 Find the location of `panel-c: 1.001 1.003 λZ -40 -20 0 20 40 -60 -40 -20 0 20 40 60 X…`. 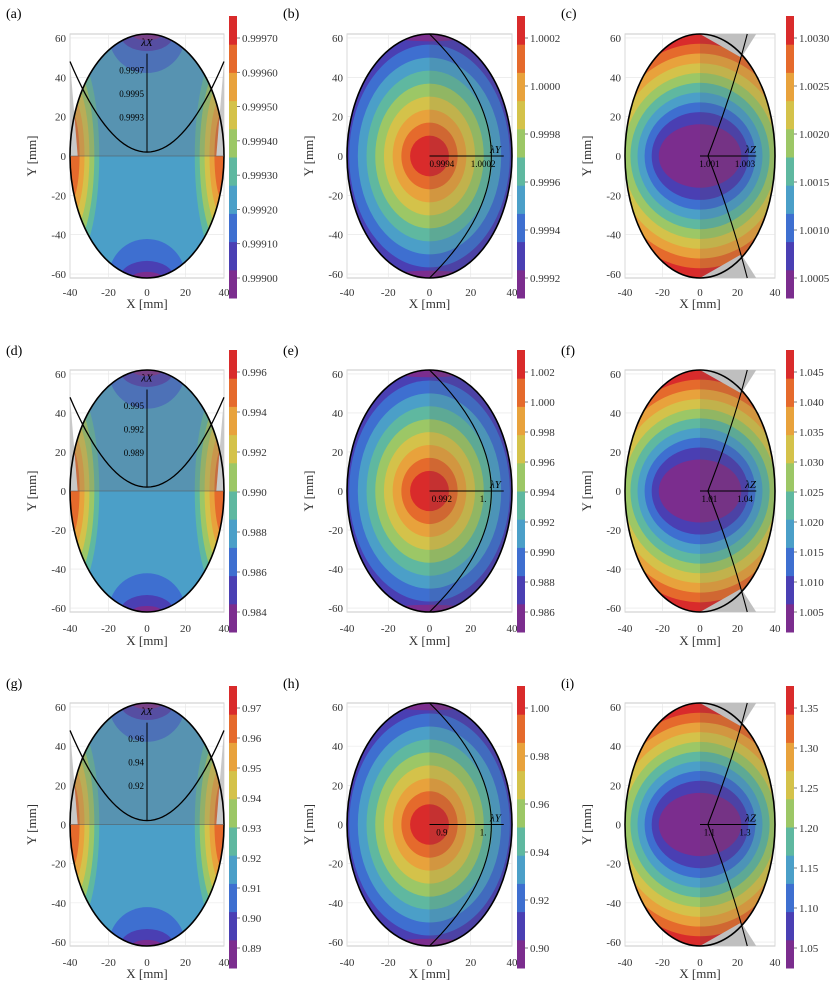

panel-c: 1.001 1.003 λZ -40 -20 0 20 40 -60 -40 -20 0 20 40 60 X… is located at coordinates (695, 159).